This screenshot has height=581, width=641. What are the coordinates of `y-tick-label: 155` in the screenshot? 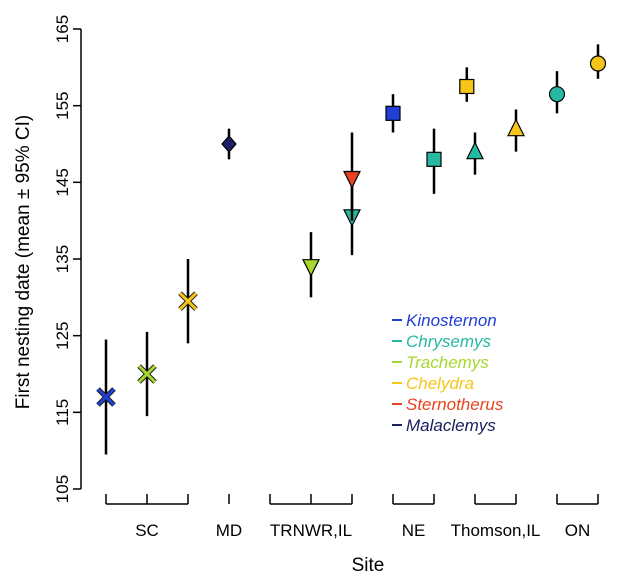 It's located at (62, 105).